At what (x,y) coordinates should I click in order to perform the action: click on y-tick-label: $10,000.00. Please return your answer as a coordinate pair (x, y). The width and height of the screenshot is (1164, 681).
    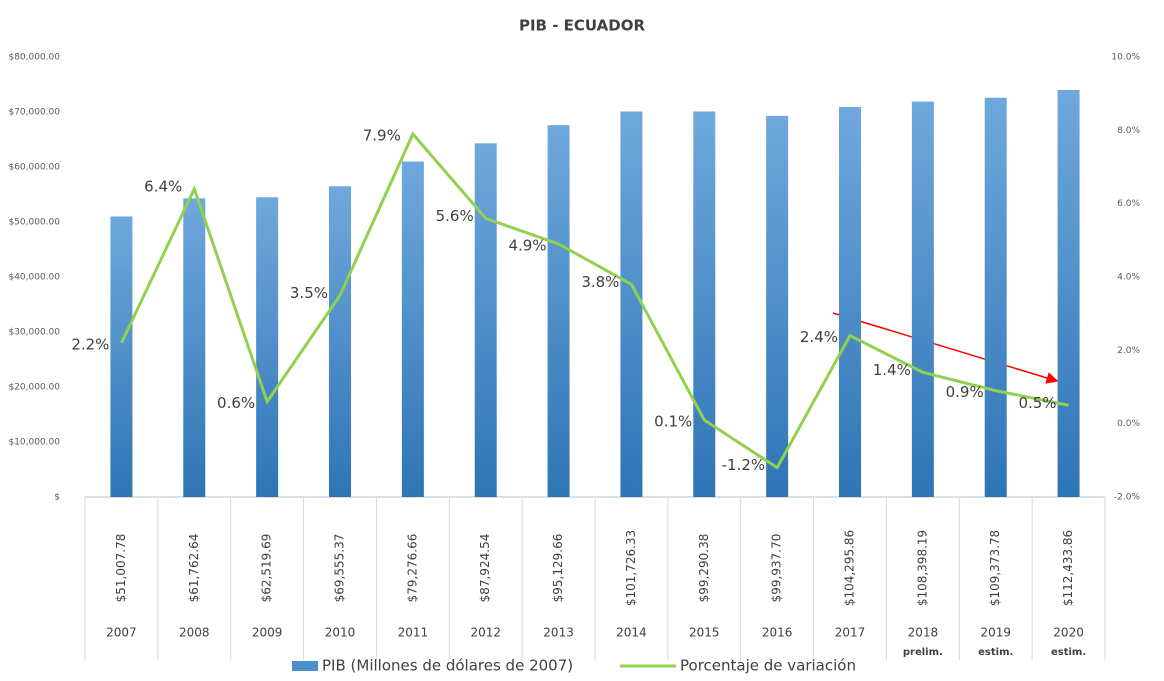
    Looking at the image, I should click on (34, 443).